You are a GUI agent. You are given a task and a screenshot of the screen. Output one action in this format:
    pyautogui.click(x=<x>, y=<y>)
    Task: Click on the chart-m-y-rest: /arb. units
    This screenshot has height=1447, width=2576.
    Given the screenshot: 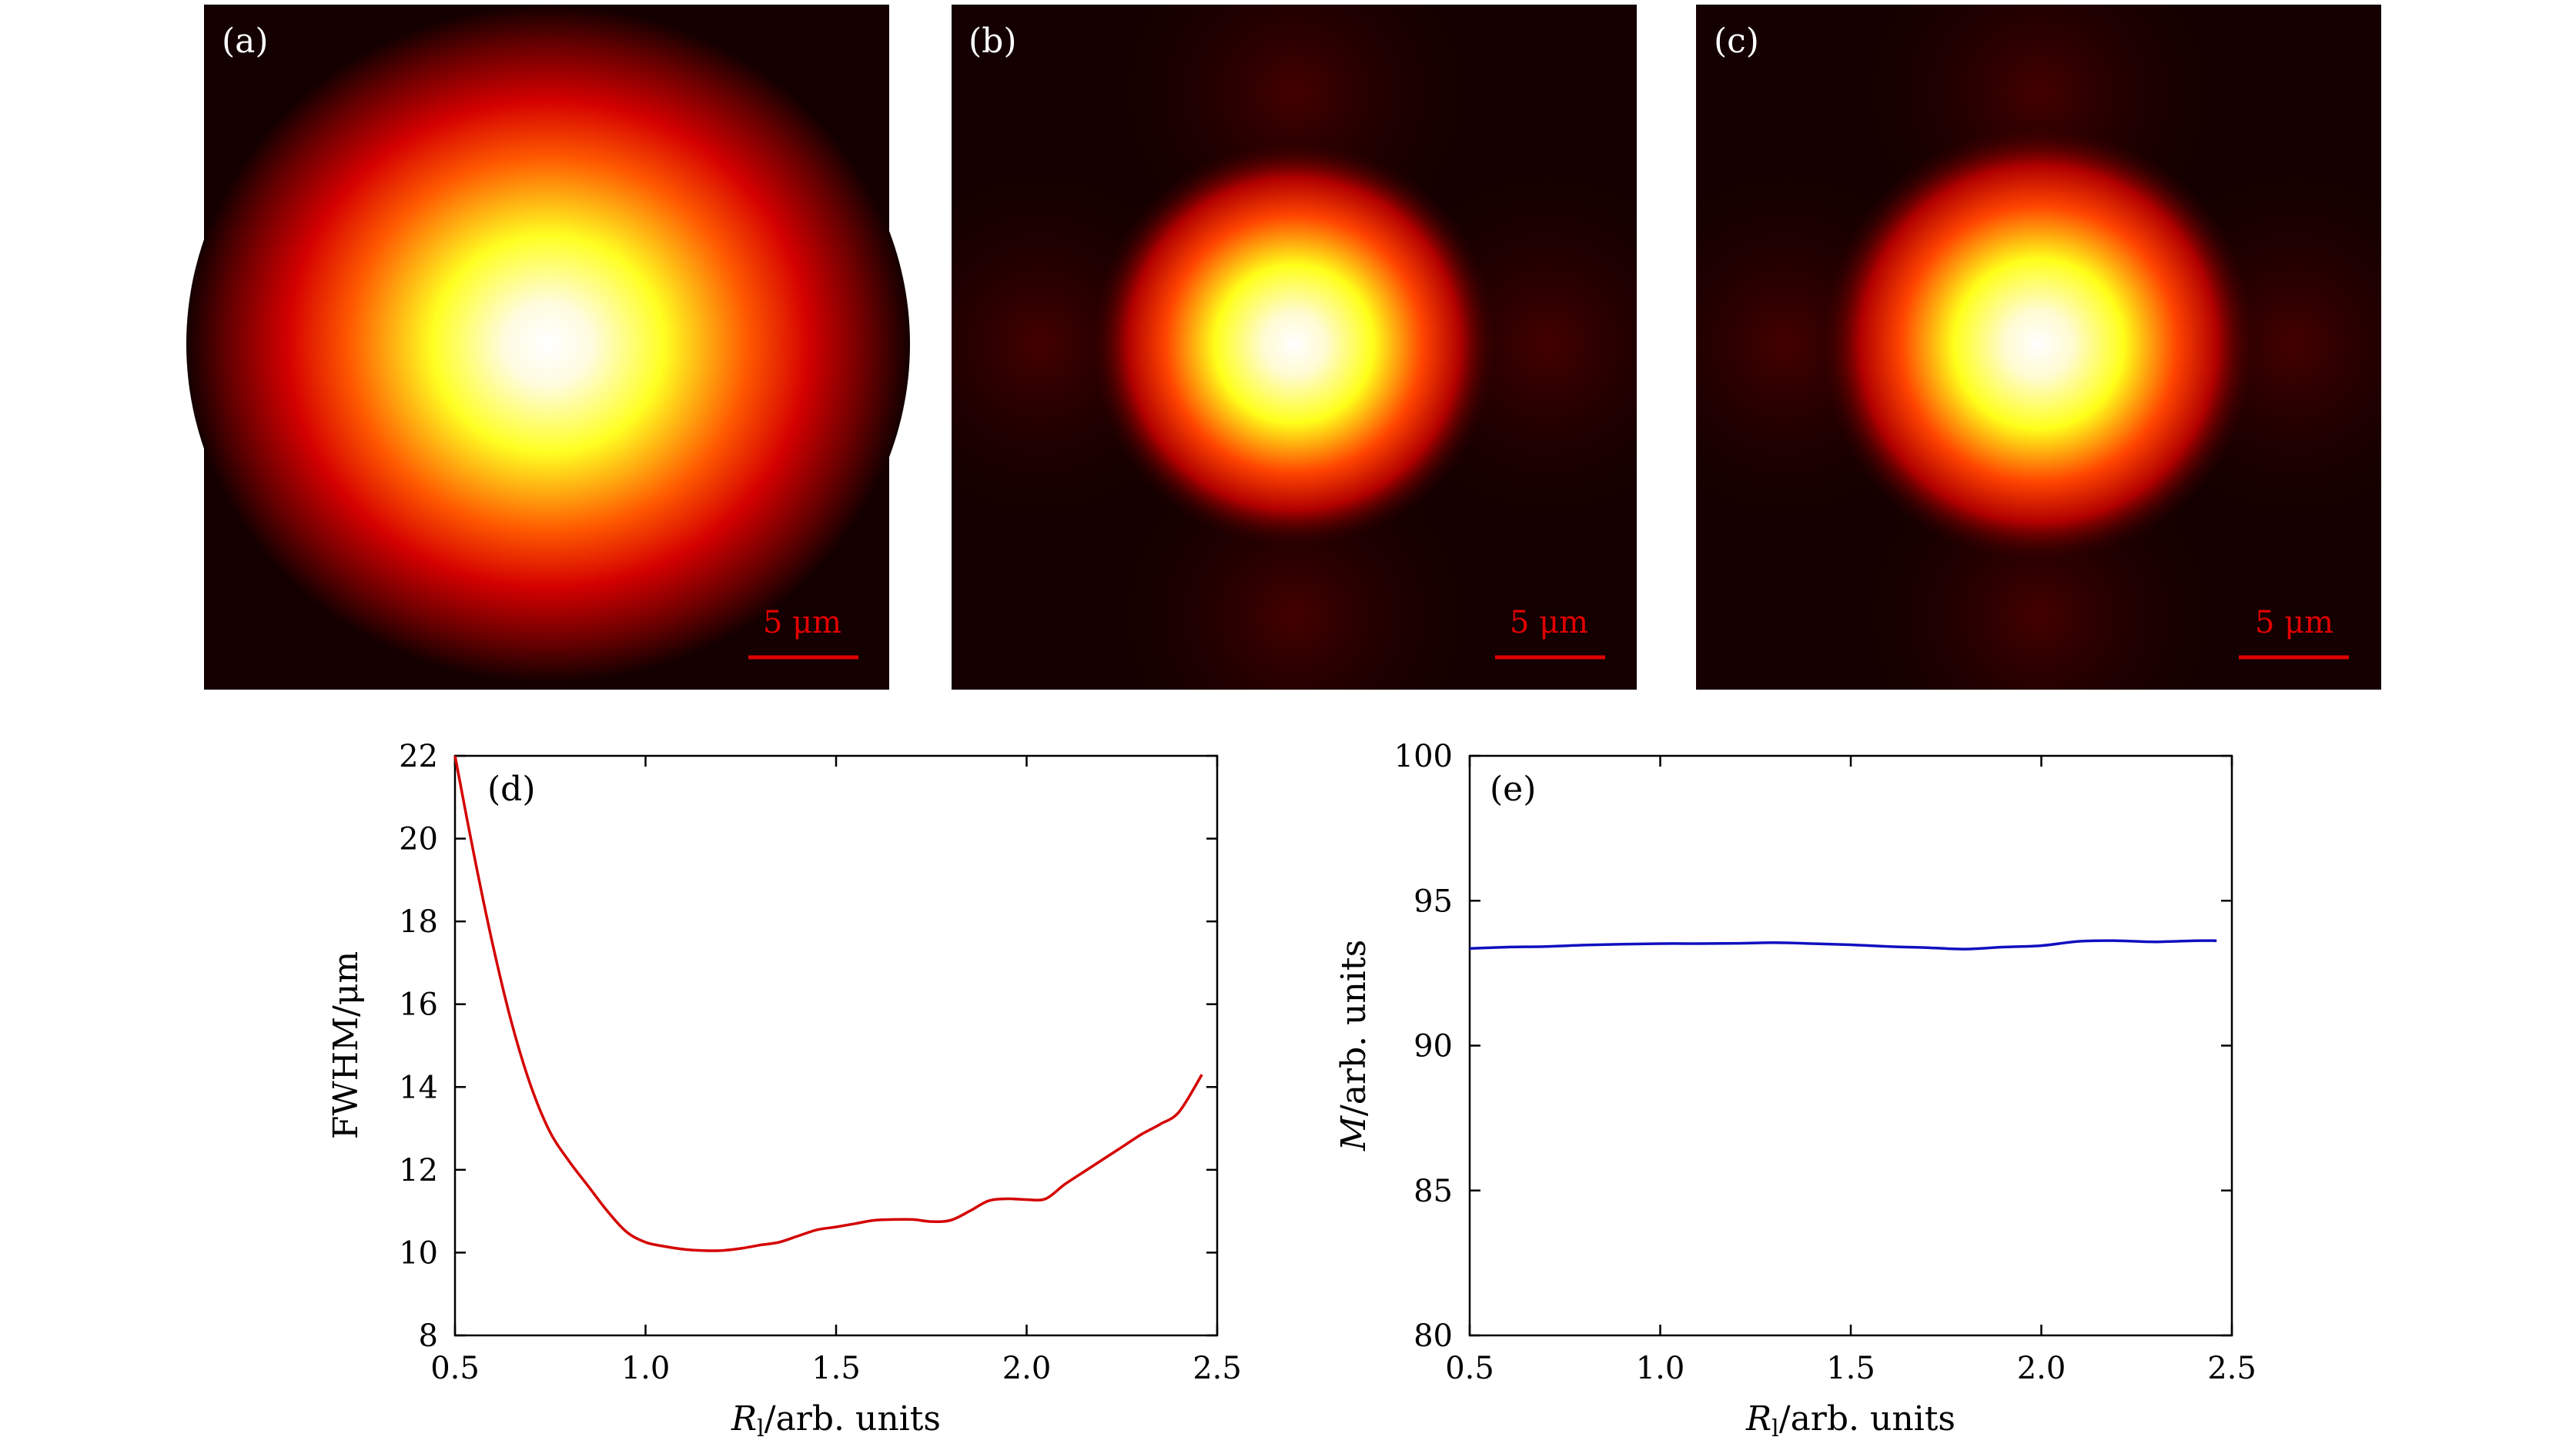 What is the action you would take?
    pyautogui.click(x=1354, y=1028)
    